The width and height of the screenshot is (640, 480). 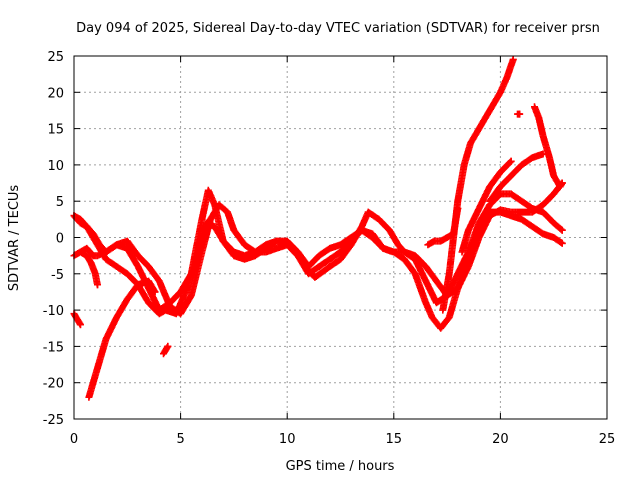 I want to click on y-tick-label: 25, so click(x=55, y=57).